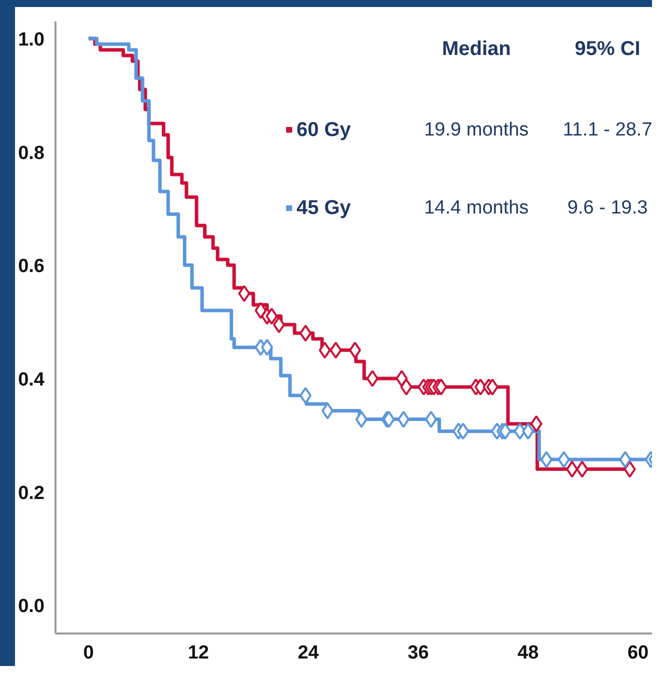 Image resolution: width=667 pixels, height=673 pixels. What do you see at coordinates (418, 653) in the screenshot?
I see `x-tick-label: 36` at bounding box center [418, 653].